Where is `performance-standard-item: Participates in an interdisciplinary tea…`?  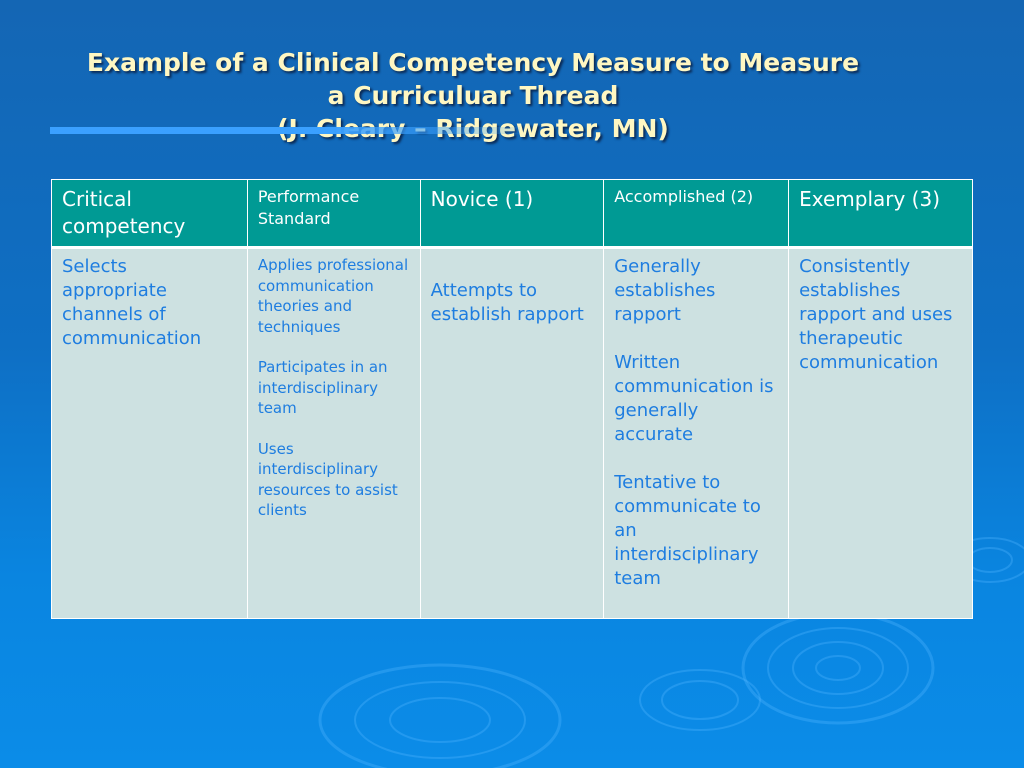
performance-standard-item: Participates in an interdisciplinary tea… is located at coordinates (322, 387).